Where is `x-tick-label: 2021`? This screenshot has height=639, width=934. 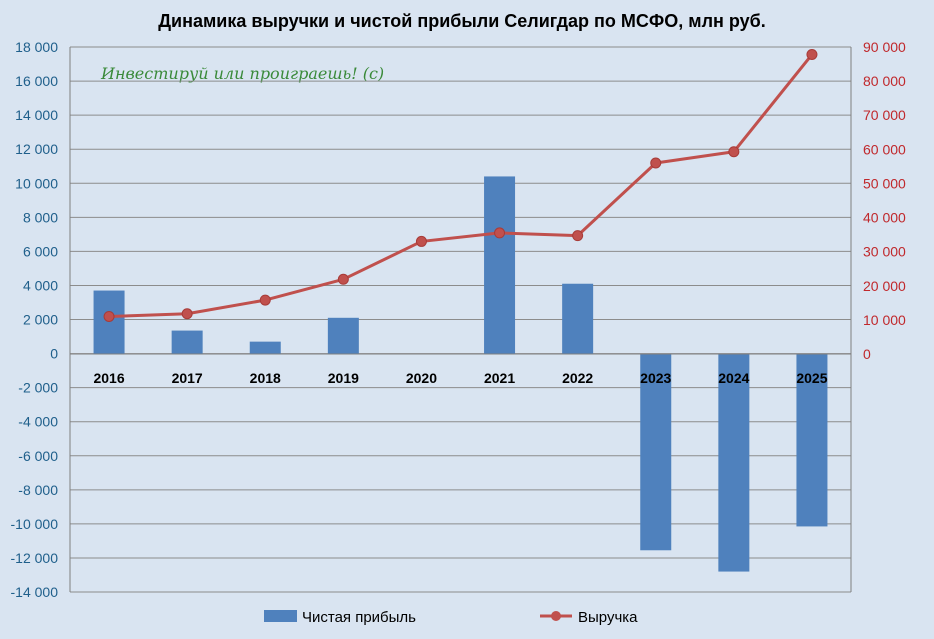
x-tick-label: 2021 is located at coordinates (499, 378).